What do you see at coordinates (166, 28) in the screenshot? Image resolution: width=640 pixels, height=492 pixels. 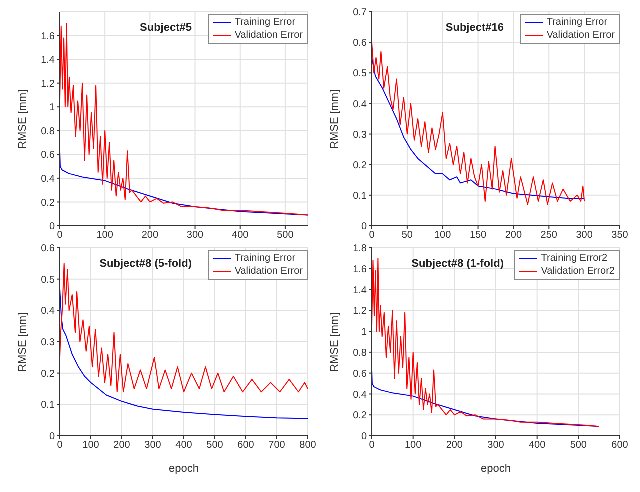 I see `text: Subject#5` at bounding box center [166, 28].